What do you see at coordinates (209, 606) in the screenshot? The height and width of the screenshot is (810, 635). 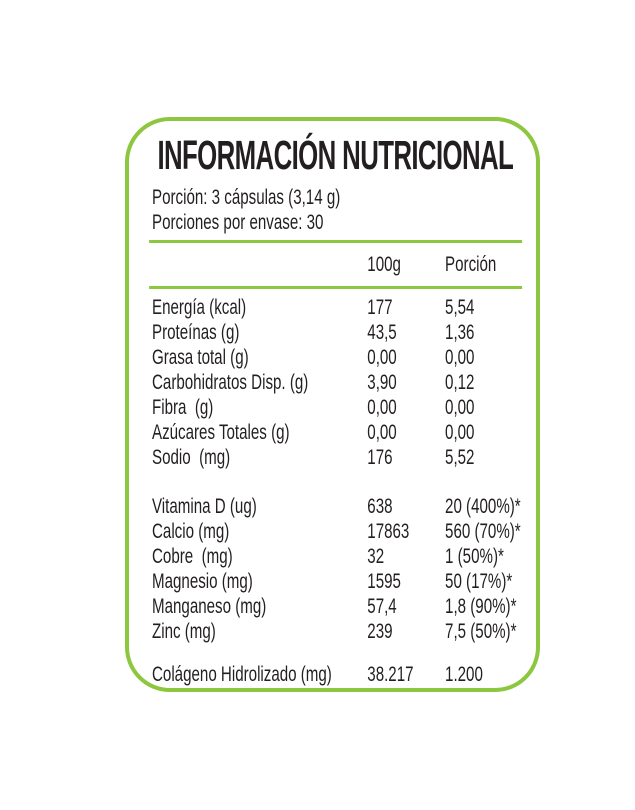 I see `row-label: Manganeso (mg)` at bounding box center [209, 606].